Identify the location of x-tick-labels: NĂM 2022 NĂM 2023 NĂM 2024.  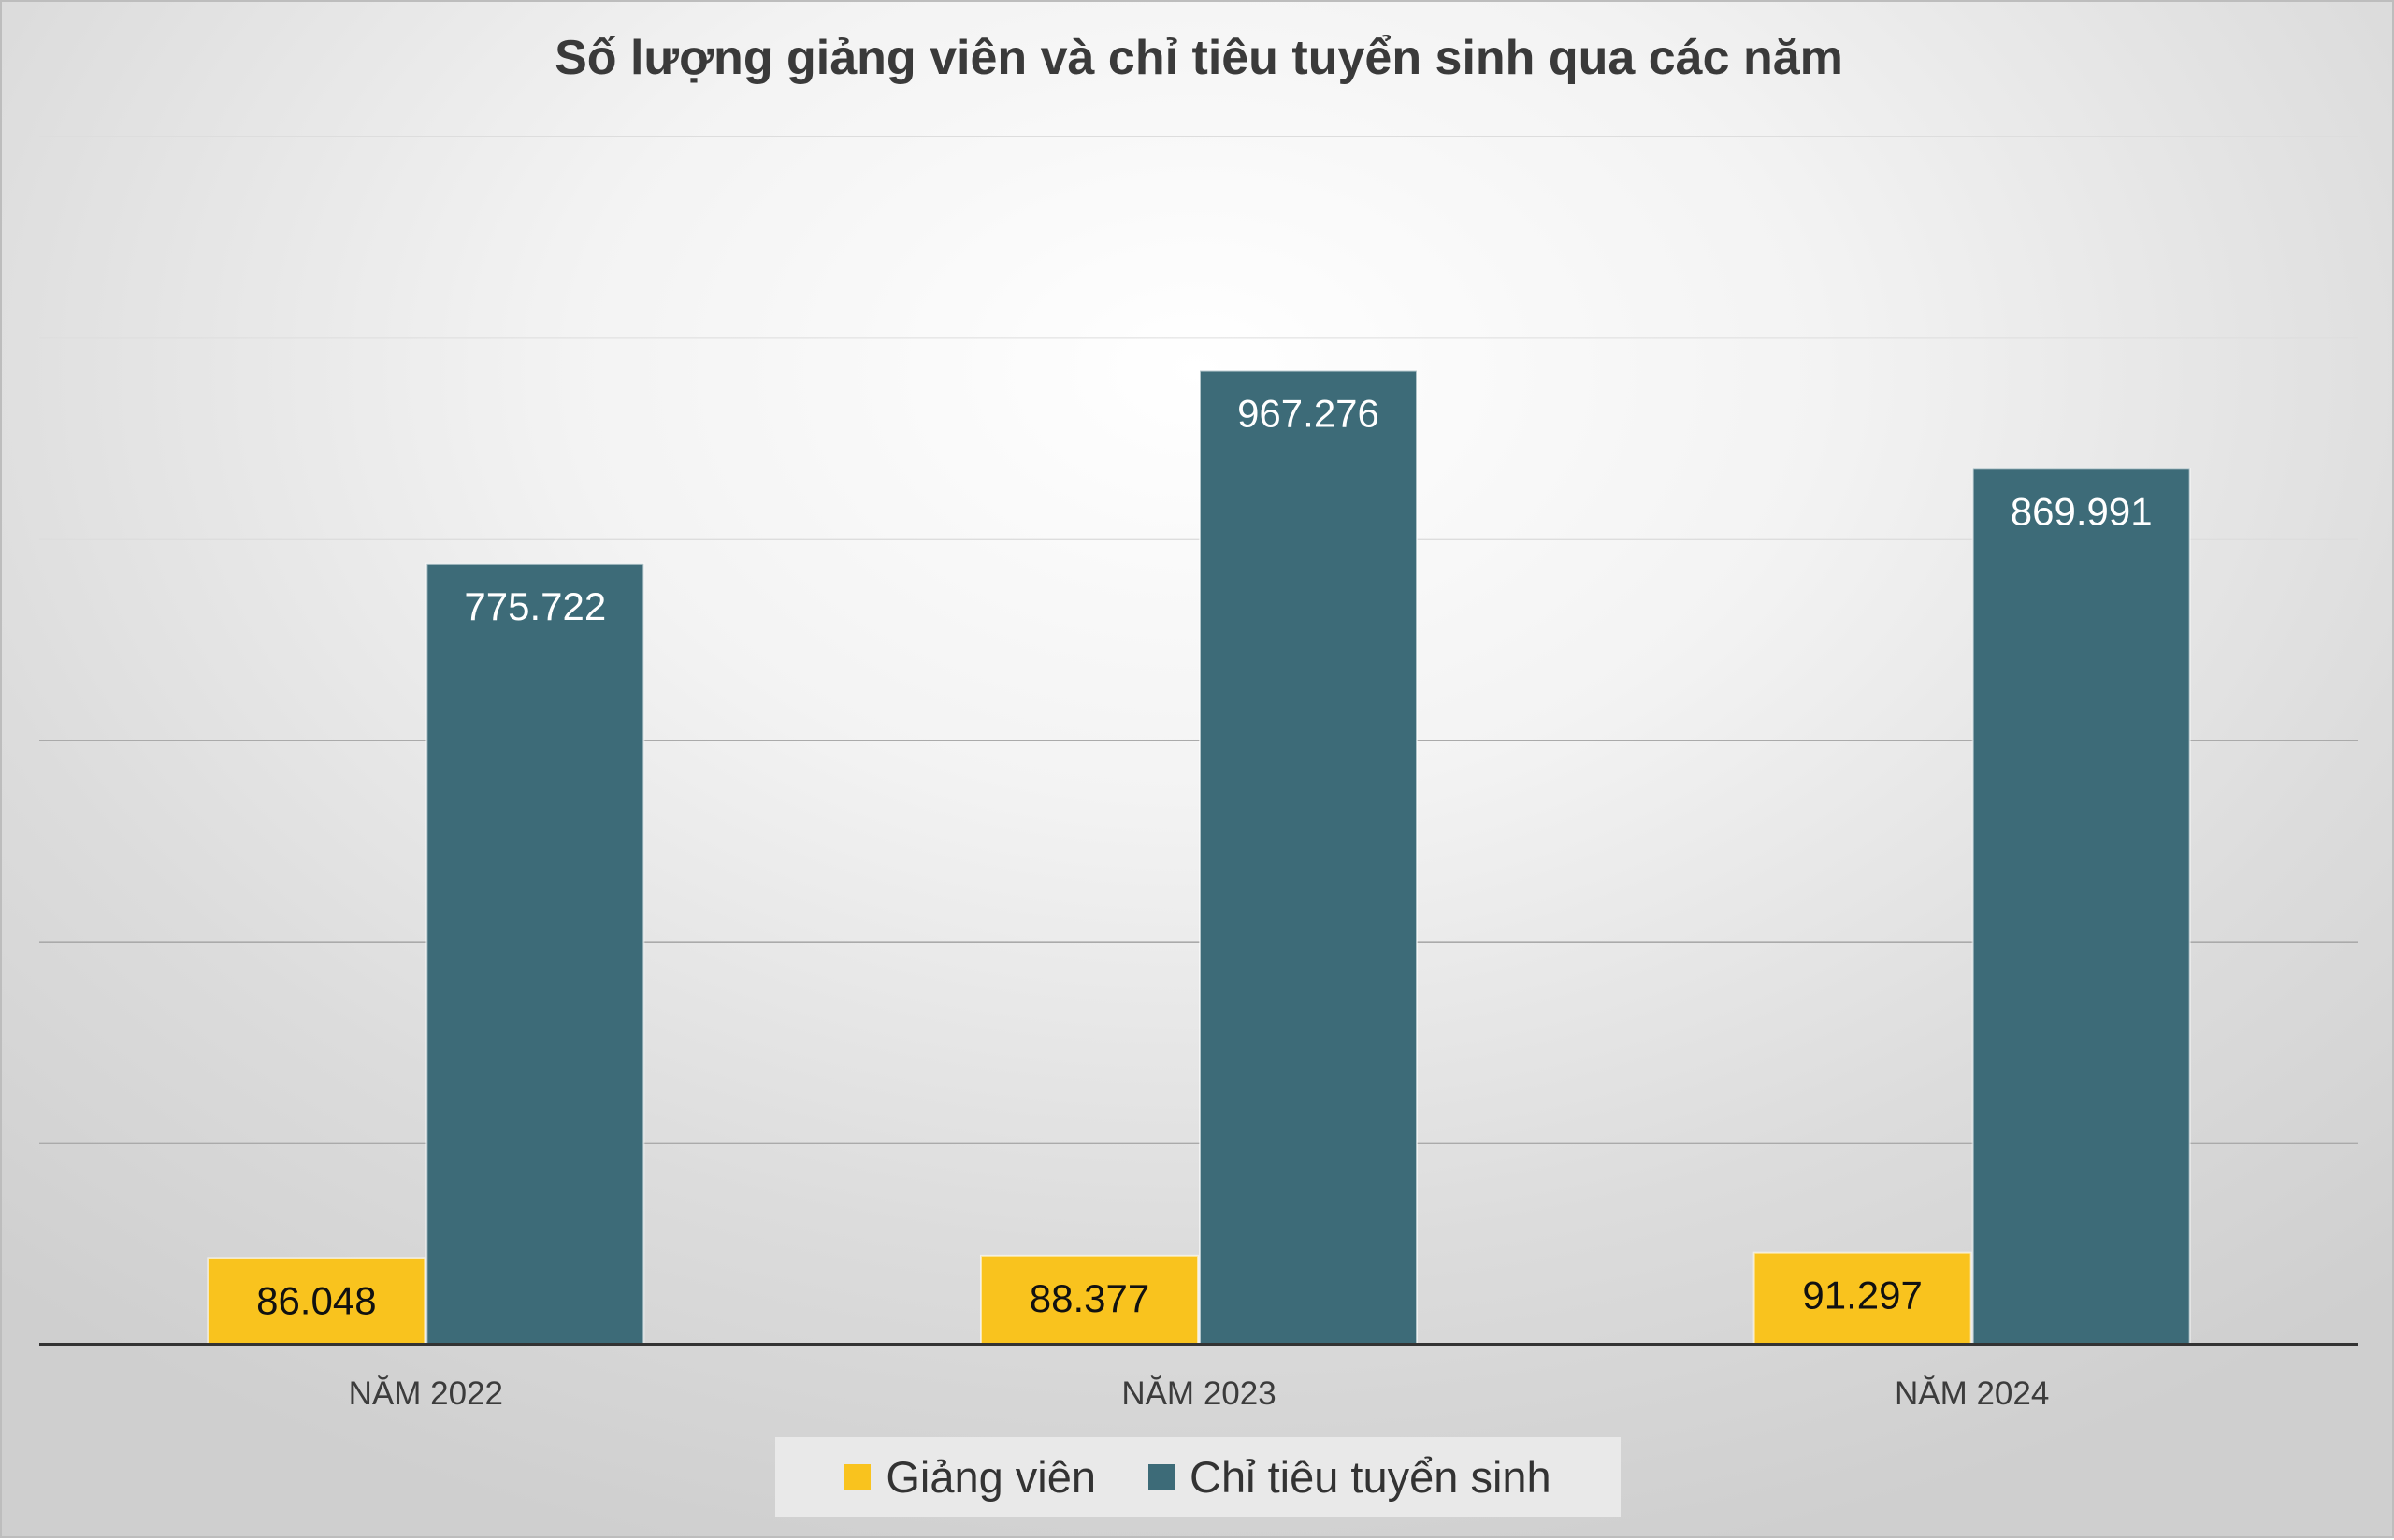
(1199, 1393).